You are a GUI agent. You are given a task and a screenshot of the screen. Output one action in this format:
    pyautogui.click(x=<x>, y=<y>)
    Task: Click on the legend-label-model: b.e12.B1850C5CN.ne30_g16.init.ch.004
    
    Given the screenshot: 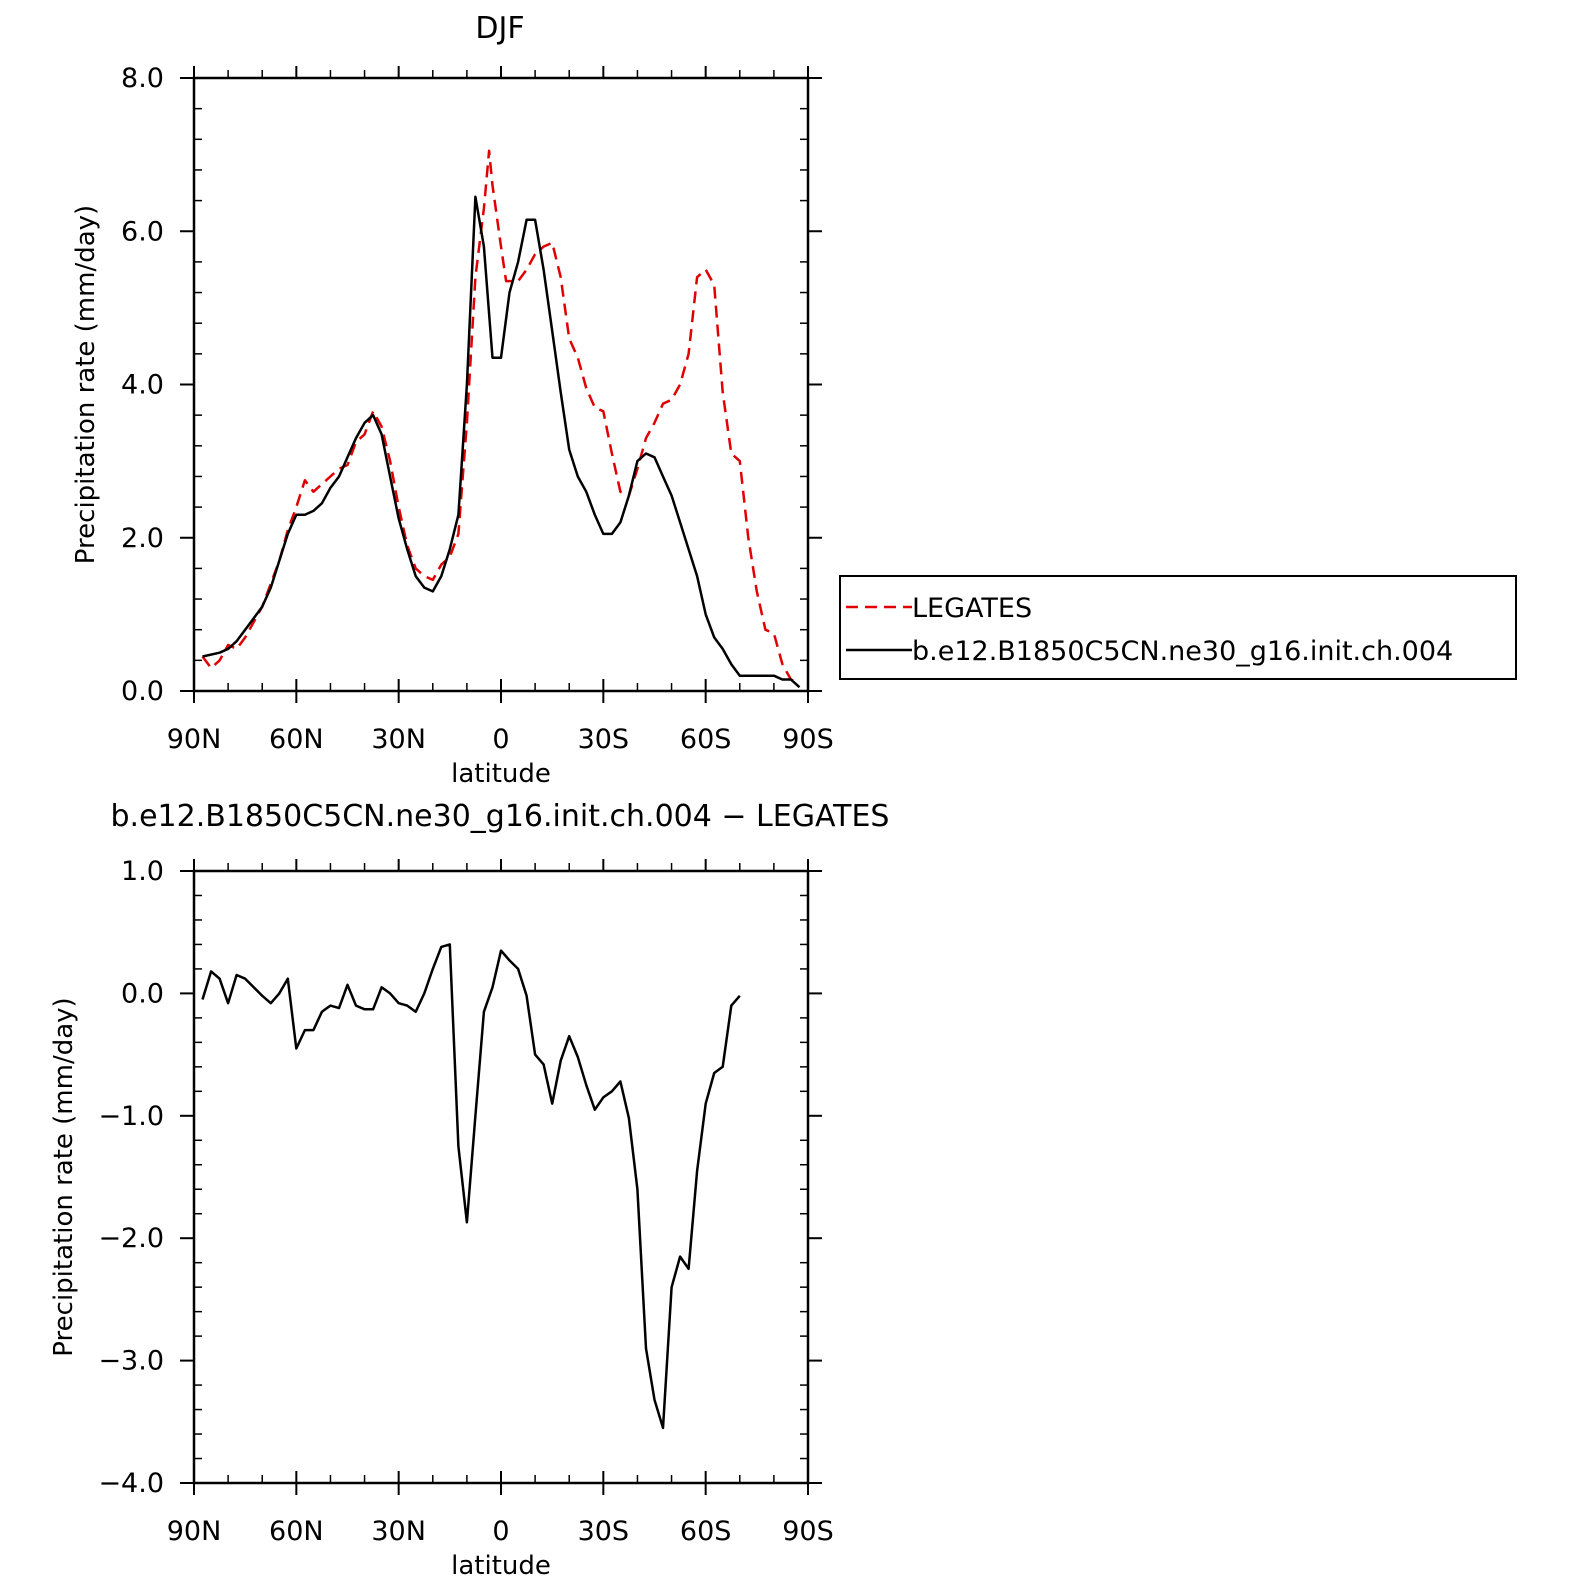 What is the action you would take?
    pyautogui.click(x=1182, y=651)
    